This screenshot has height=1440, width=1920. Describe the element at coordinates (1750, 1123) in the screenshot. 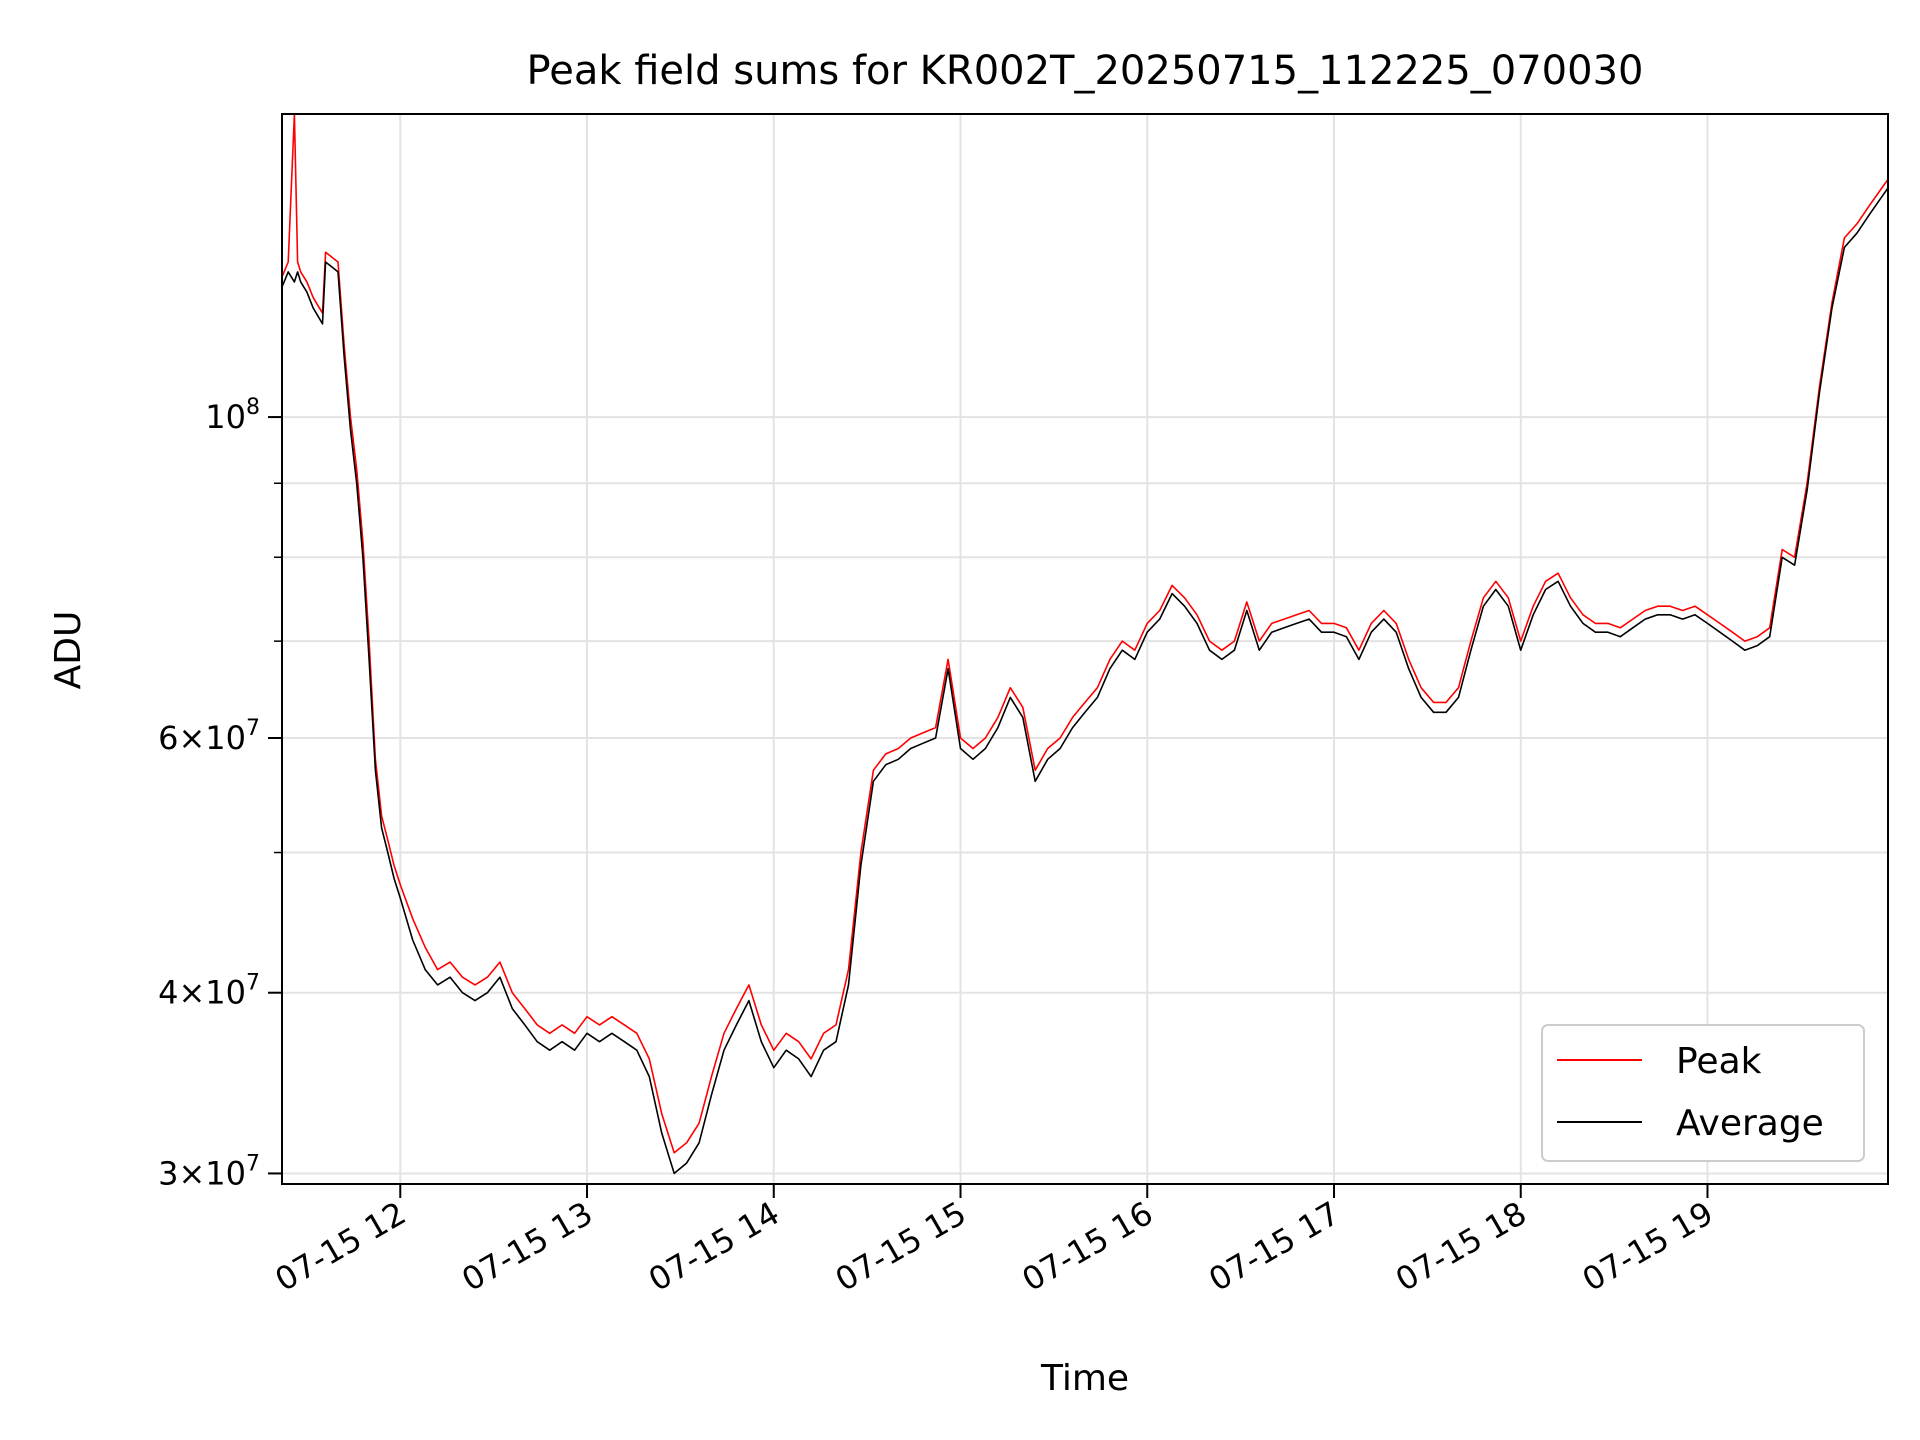

I see `legend-average-label: Average` at that location.